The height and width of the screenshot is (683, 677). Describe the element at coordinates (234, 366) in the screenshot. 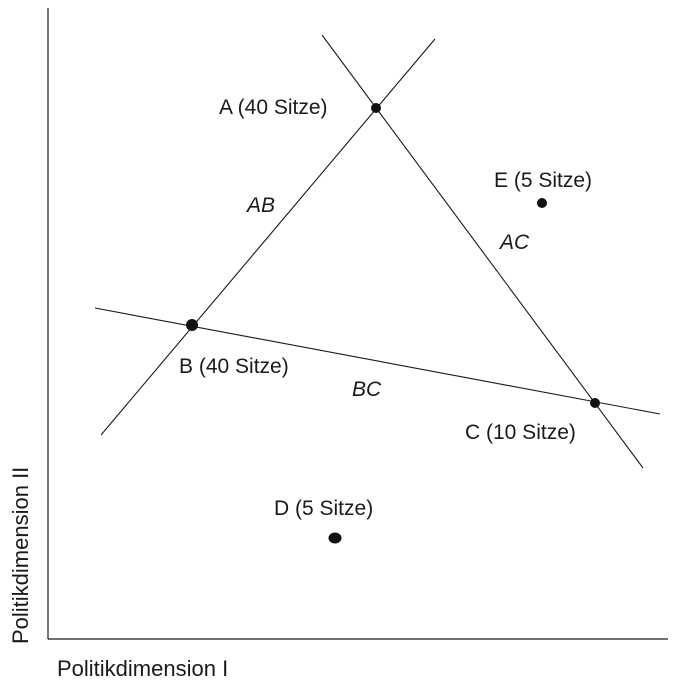

I see `party-b-label: B (40 Sitze)` at that location.